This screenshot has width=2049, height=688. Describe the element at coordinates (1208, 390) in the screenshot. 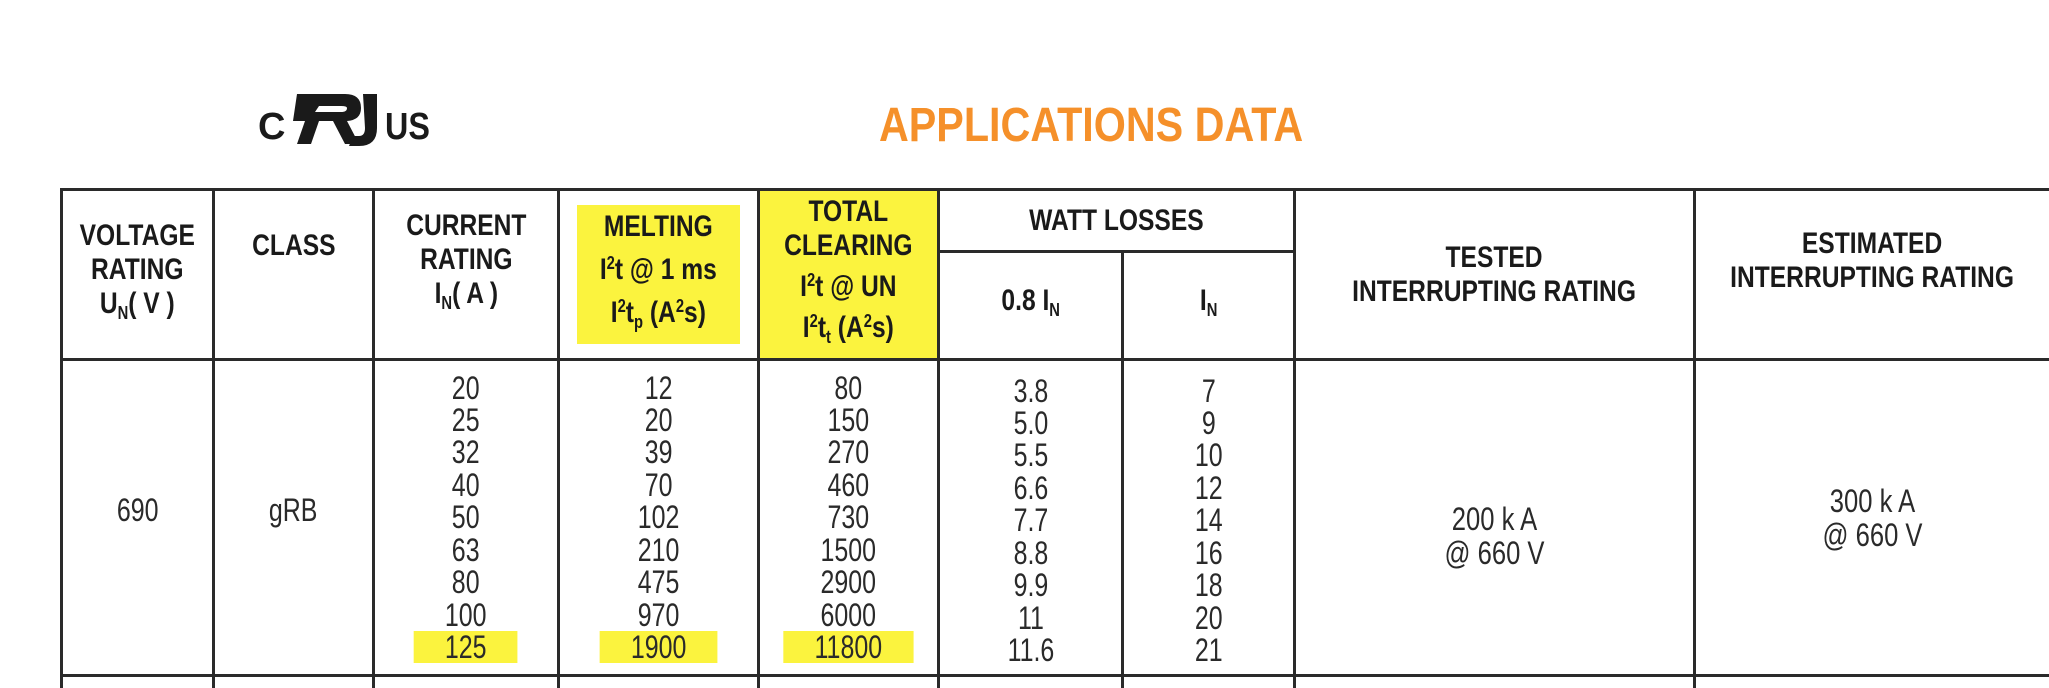

I see `list-item: 7` at that location.